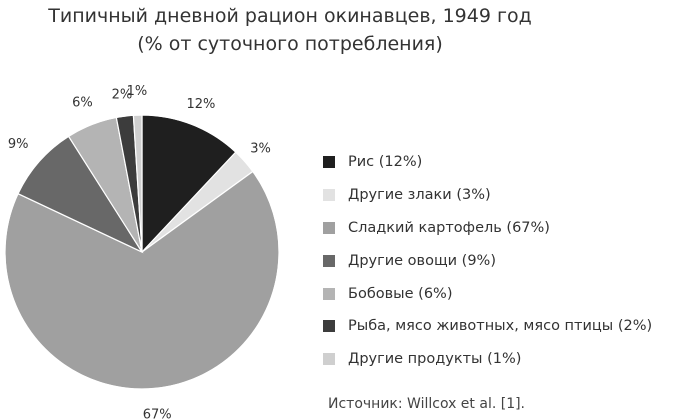  What do you see at coordinates (157, 413) in the screenshot?
I see `slice-value-label: 67%` at bounding box center [157, 413].